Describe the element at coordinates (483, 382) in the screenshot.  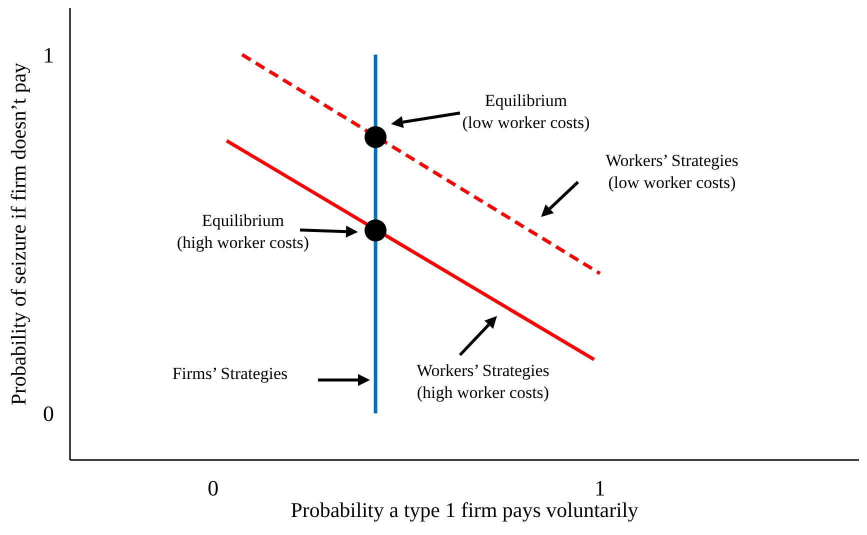
I see `annotation: Workers’ Strategies (high worker costs)` at that location.